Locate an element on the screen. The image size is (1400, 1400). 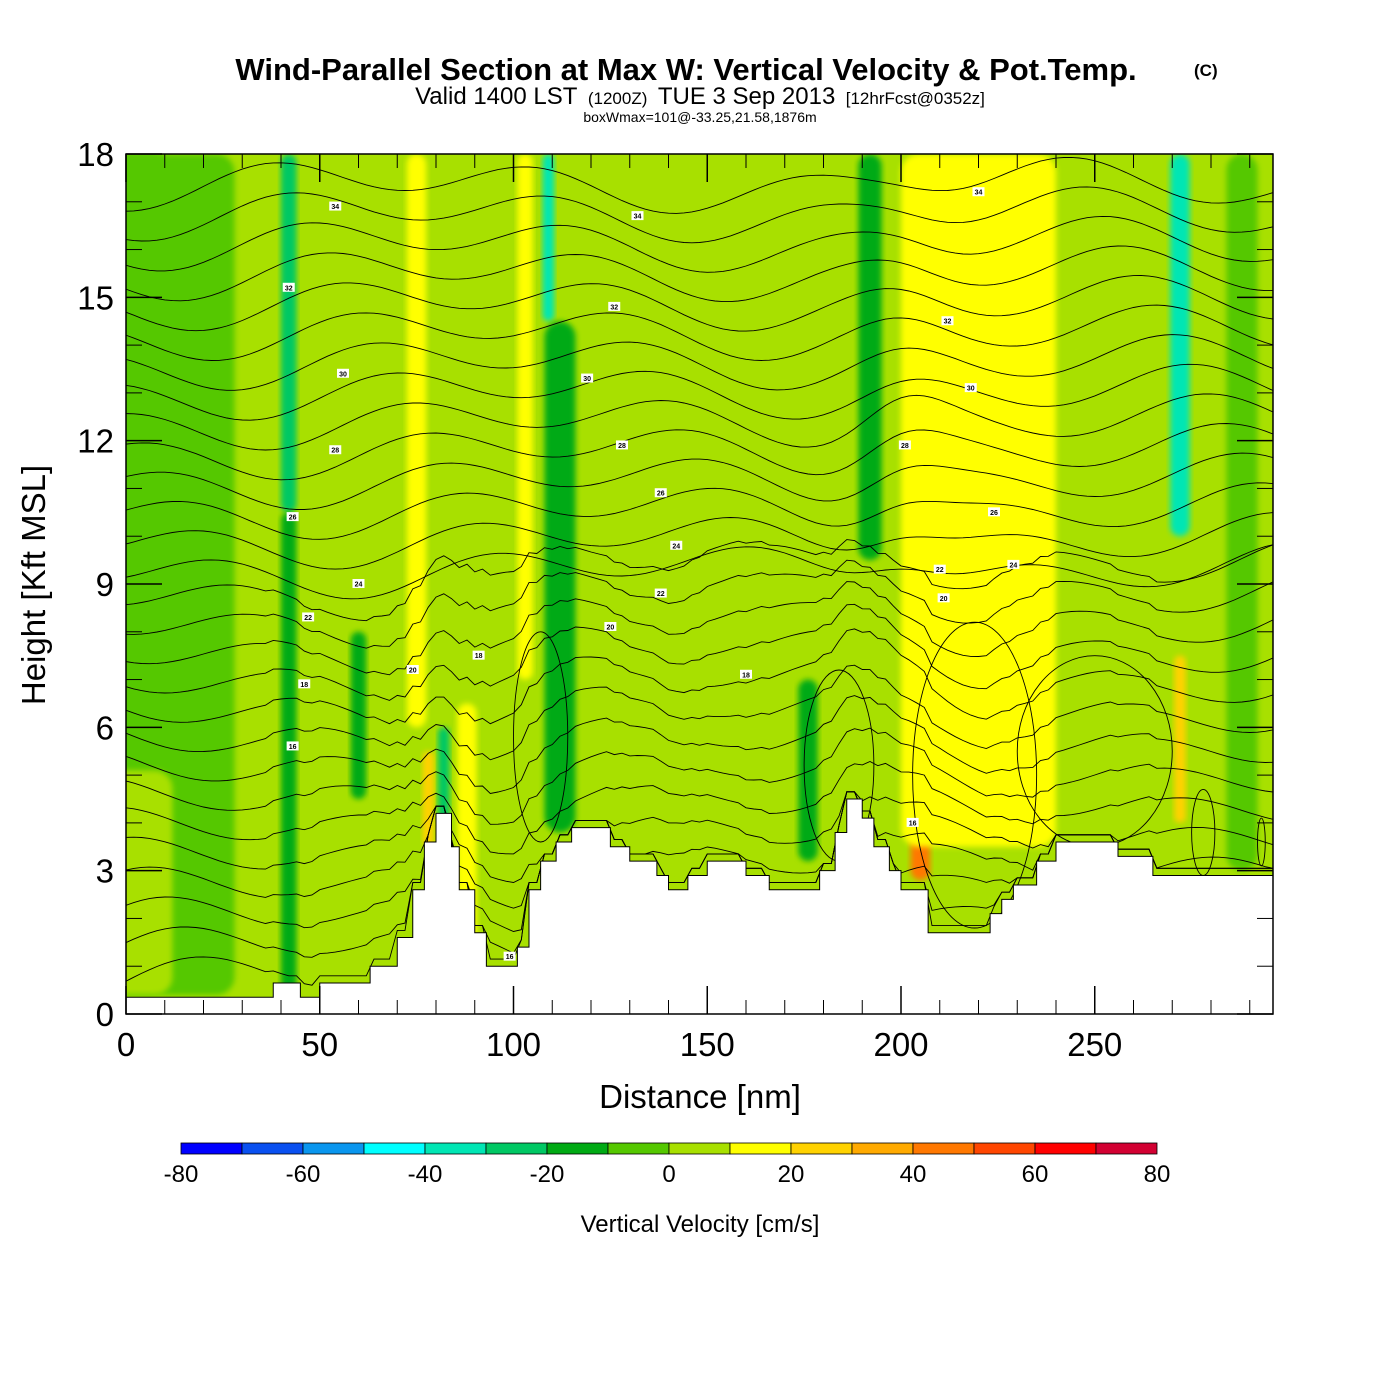
contour-label-16: 24 is located at coordinates (676, 545).